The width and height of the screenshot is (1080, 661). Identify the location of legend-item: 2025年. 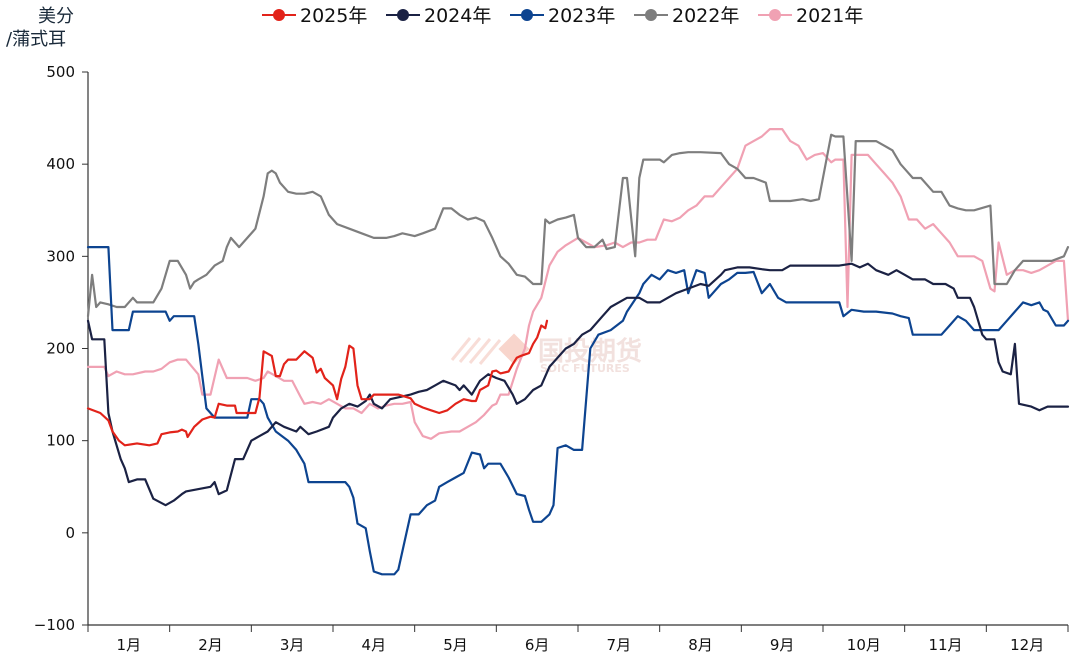
(314, 16).